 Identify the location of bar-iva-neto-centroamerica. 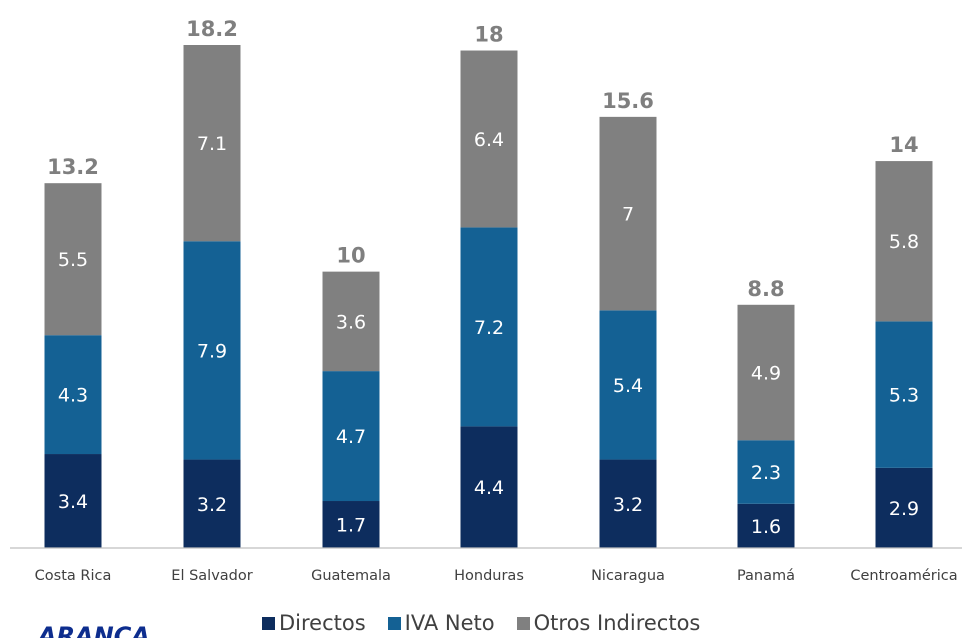
(904, 394).